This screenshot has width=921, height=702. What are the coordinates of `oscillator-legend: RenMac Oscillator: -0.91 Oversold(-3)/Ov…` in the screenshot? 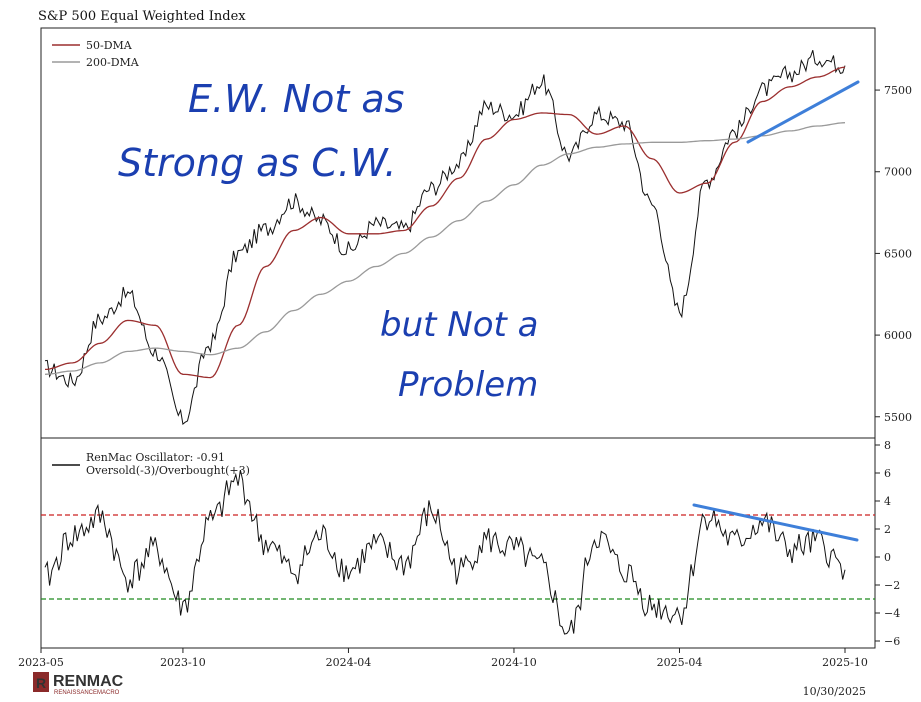 It's located at (151, 464).